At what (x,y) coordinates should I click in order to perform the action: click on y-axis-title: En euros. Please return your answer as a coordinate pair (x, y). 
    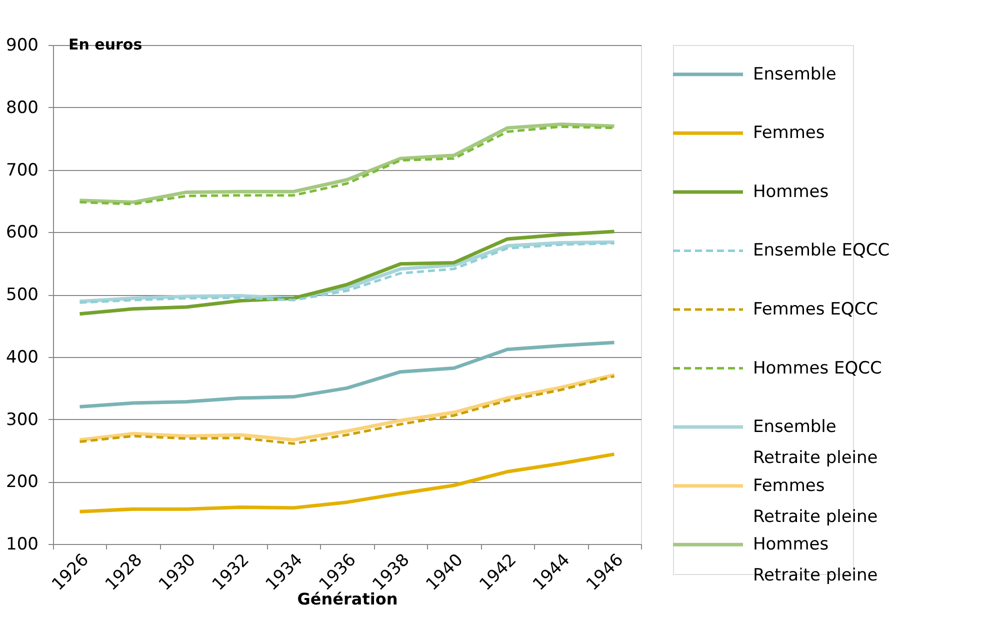
    Looking at the image, I should click on (105, 45).